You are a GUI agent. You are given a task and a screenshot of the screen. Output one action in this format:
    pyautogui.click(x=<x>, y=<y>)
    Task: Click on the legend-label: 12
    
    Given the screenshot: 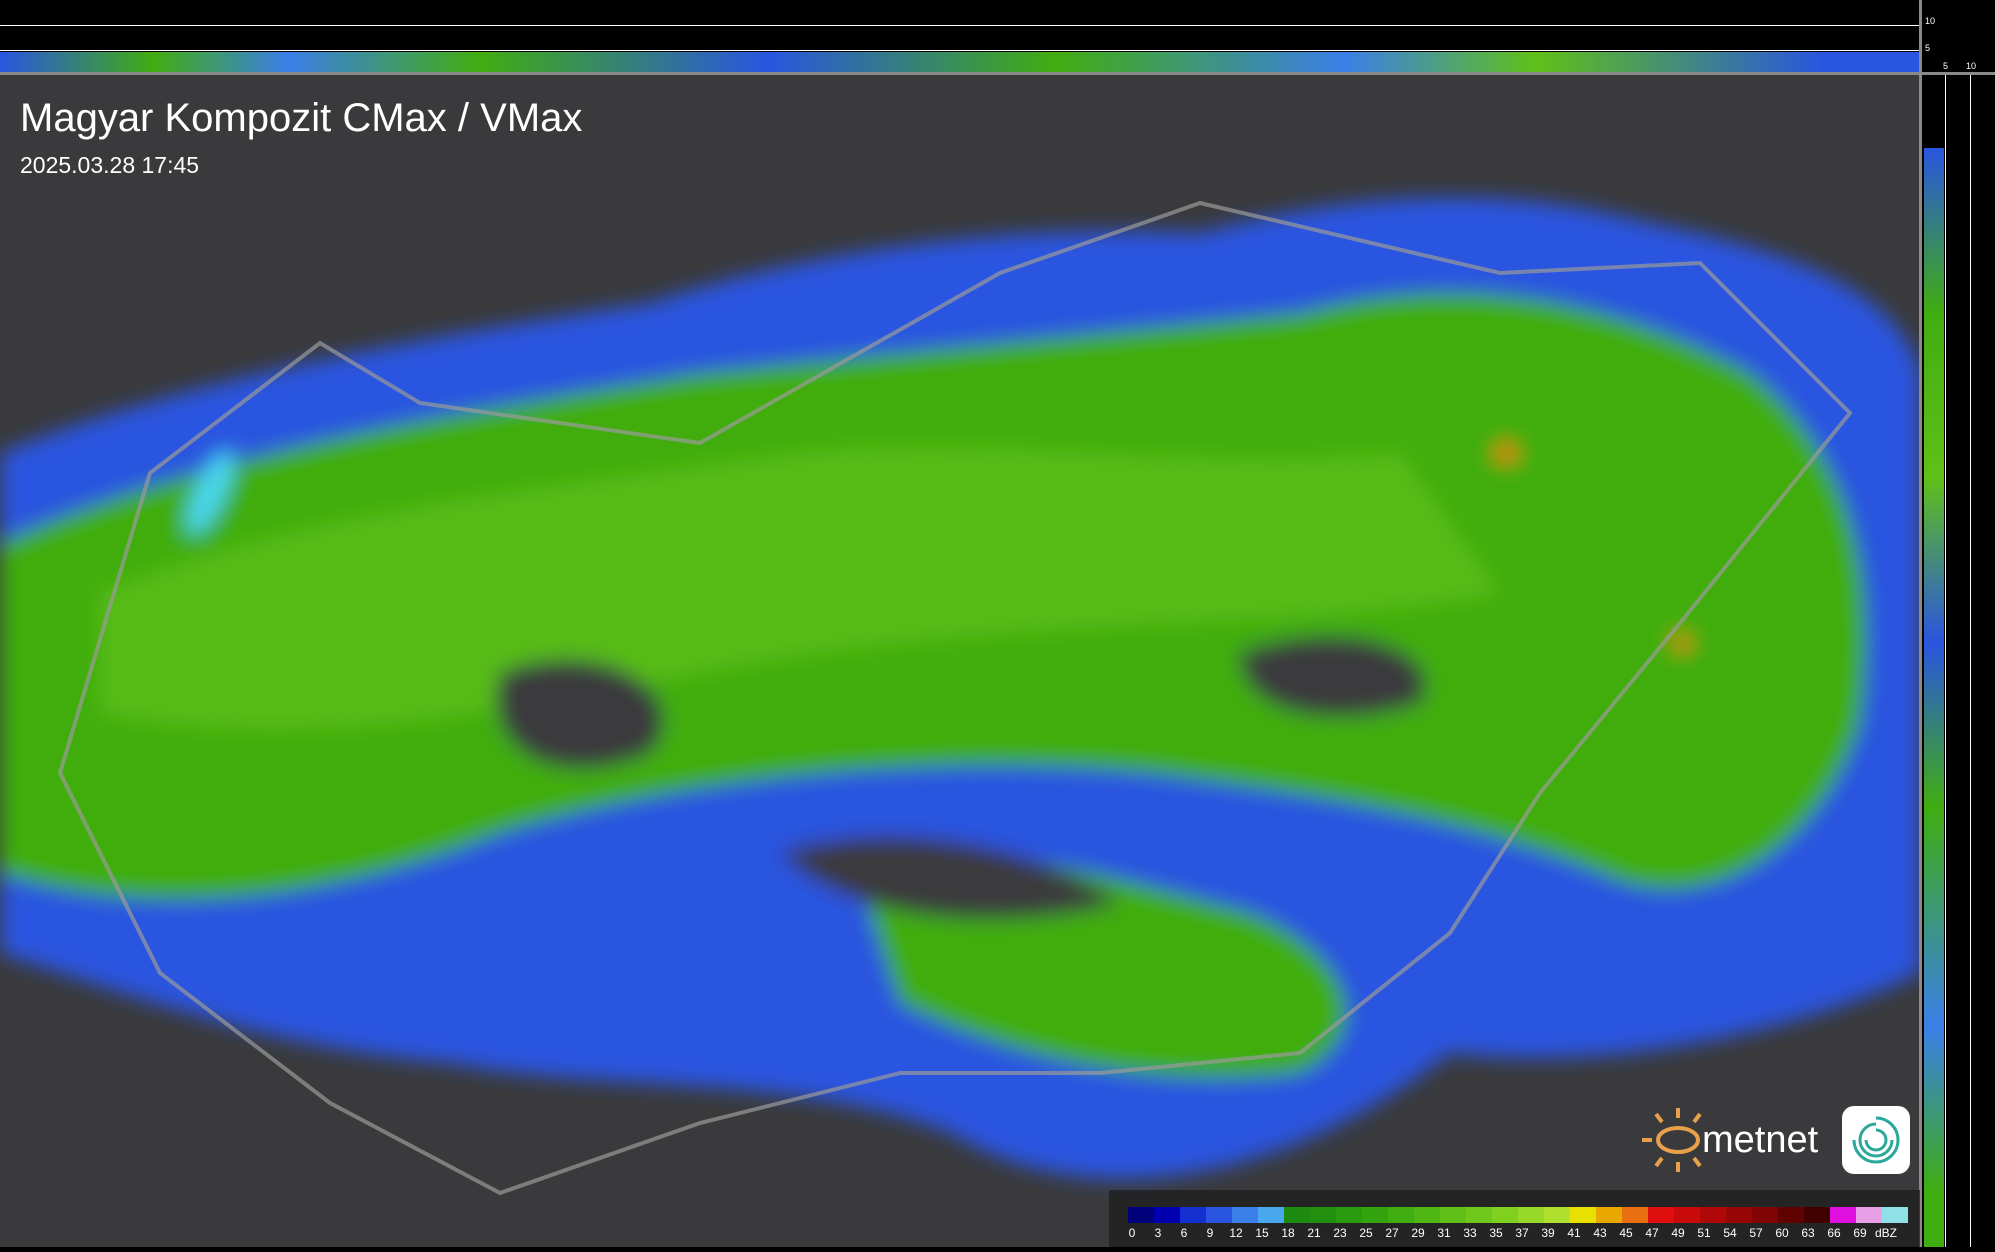 What is the action you would take?
    pyautogui.click(x=1236, y=1233)
    